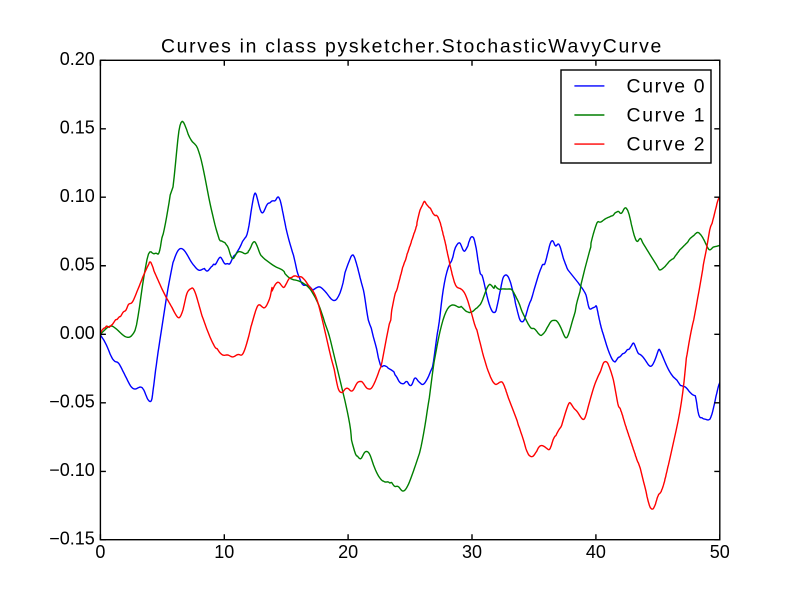  Describe the element at coordinates (667, 145) in the screenshot. I see `svg-text: Curve 2` at that location.